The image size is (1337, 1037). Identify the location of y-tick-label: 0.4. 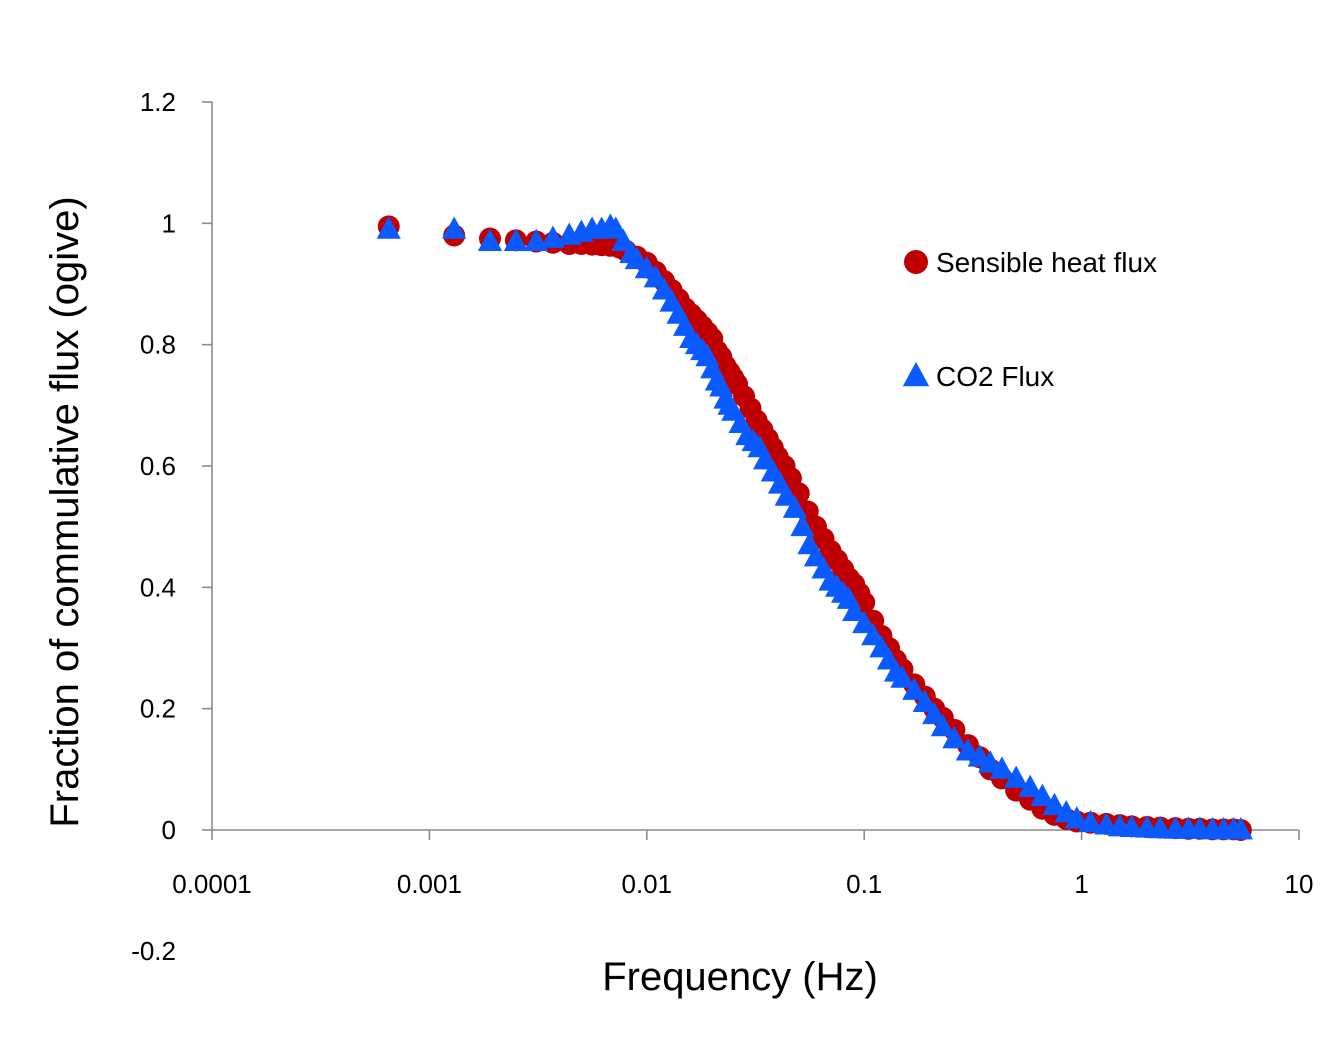
(158, 587).